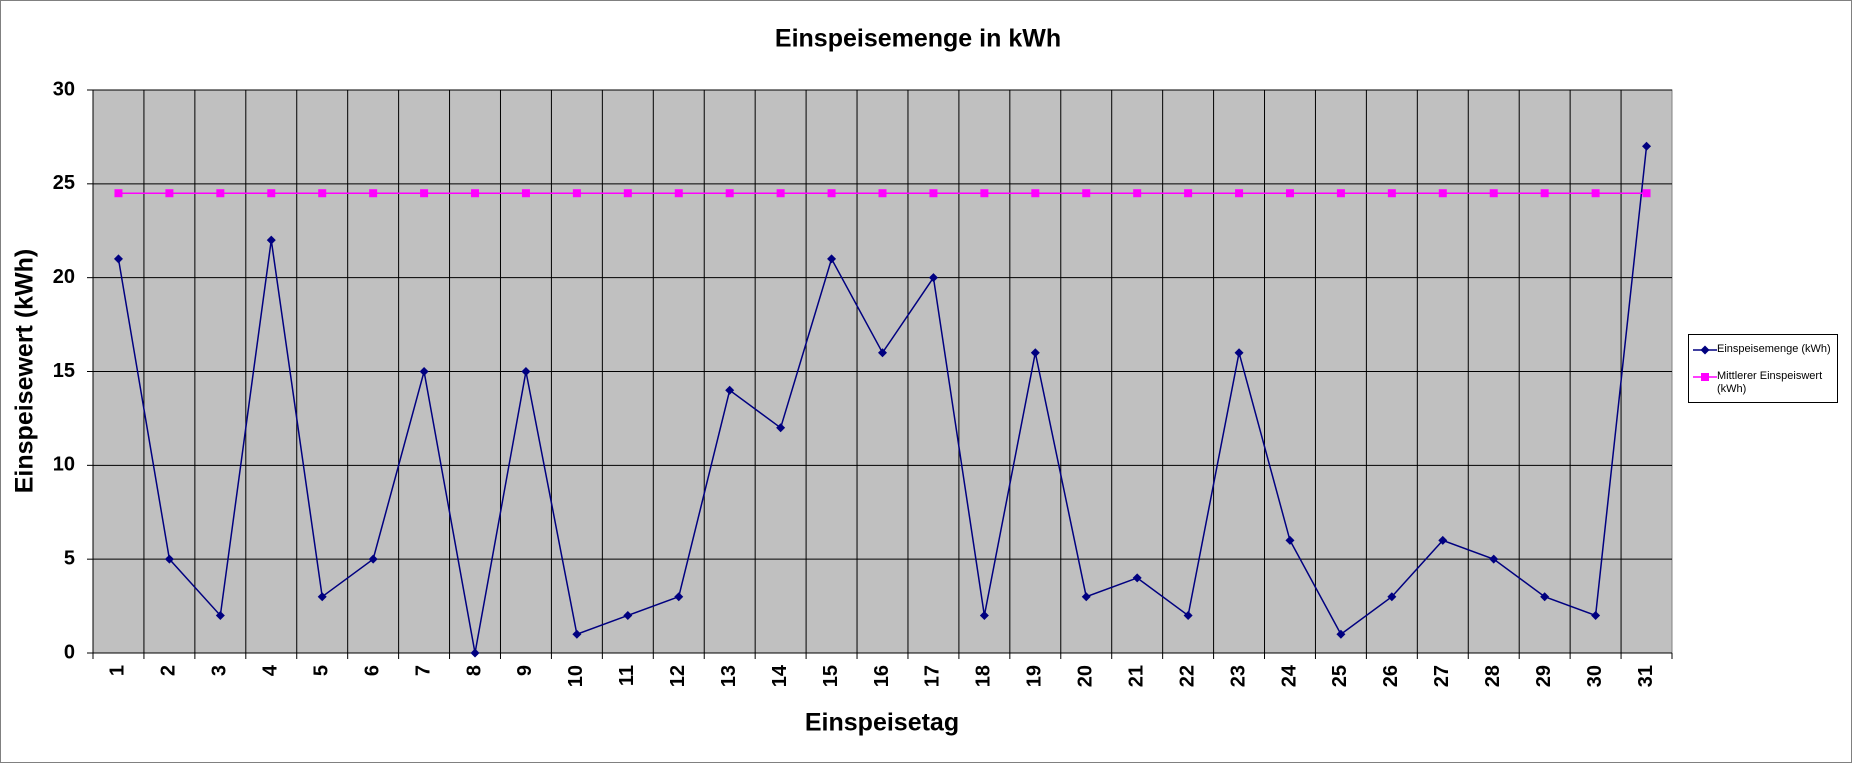 The image size is (1852, 763). What do you see at coordinates (372, 670) in the screenshot?
I see `x-tick-label: 6` at bounding box center [372, 670].